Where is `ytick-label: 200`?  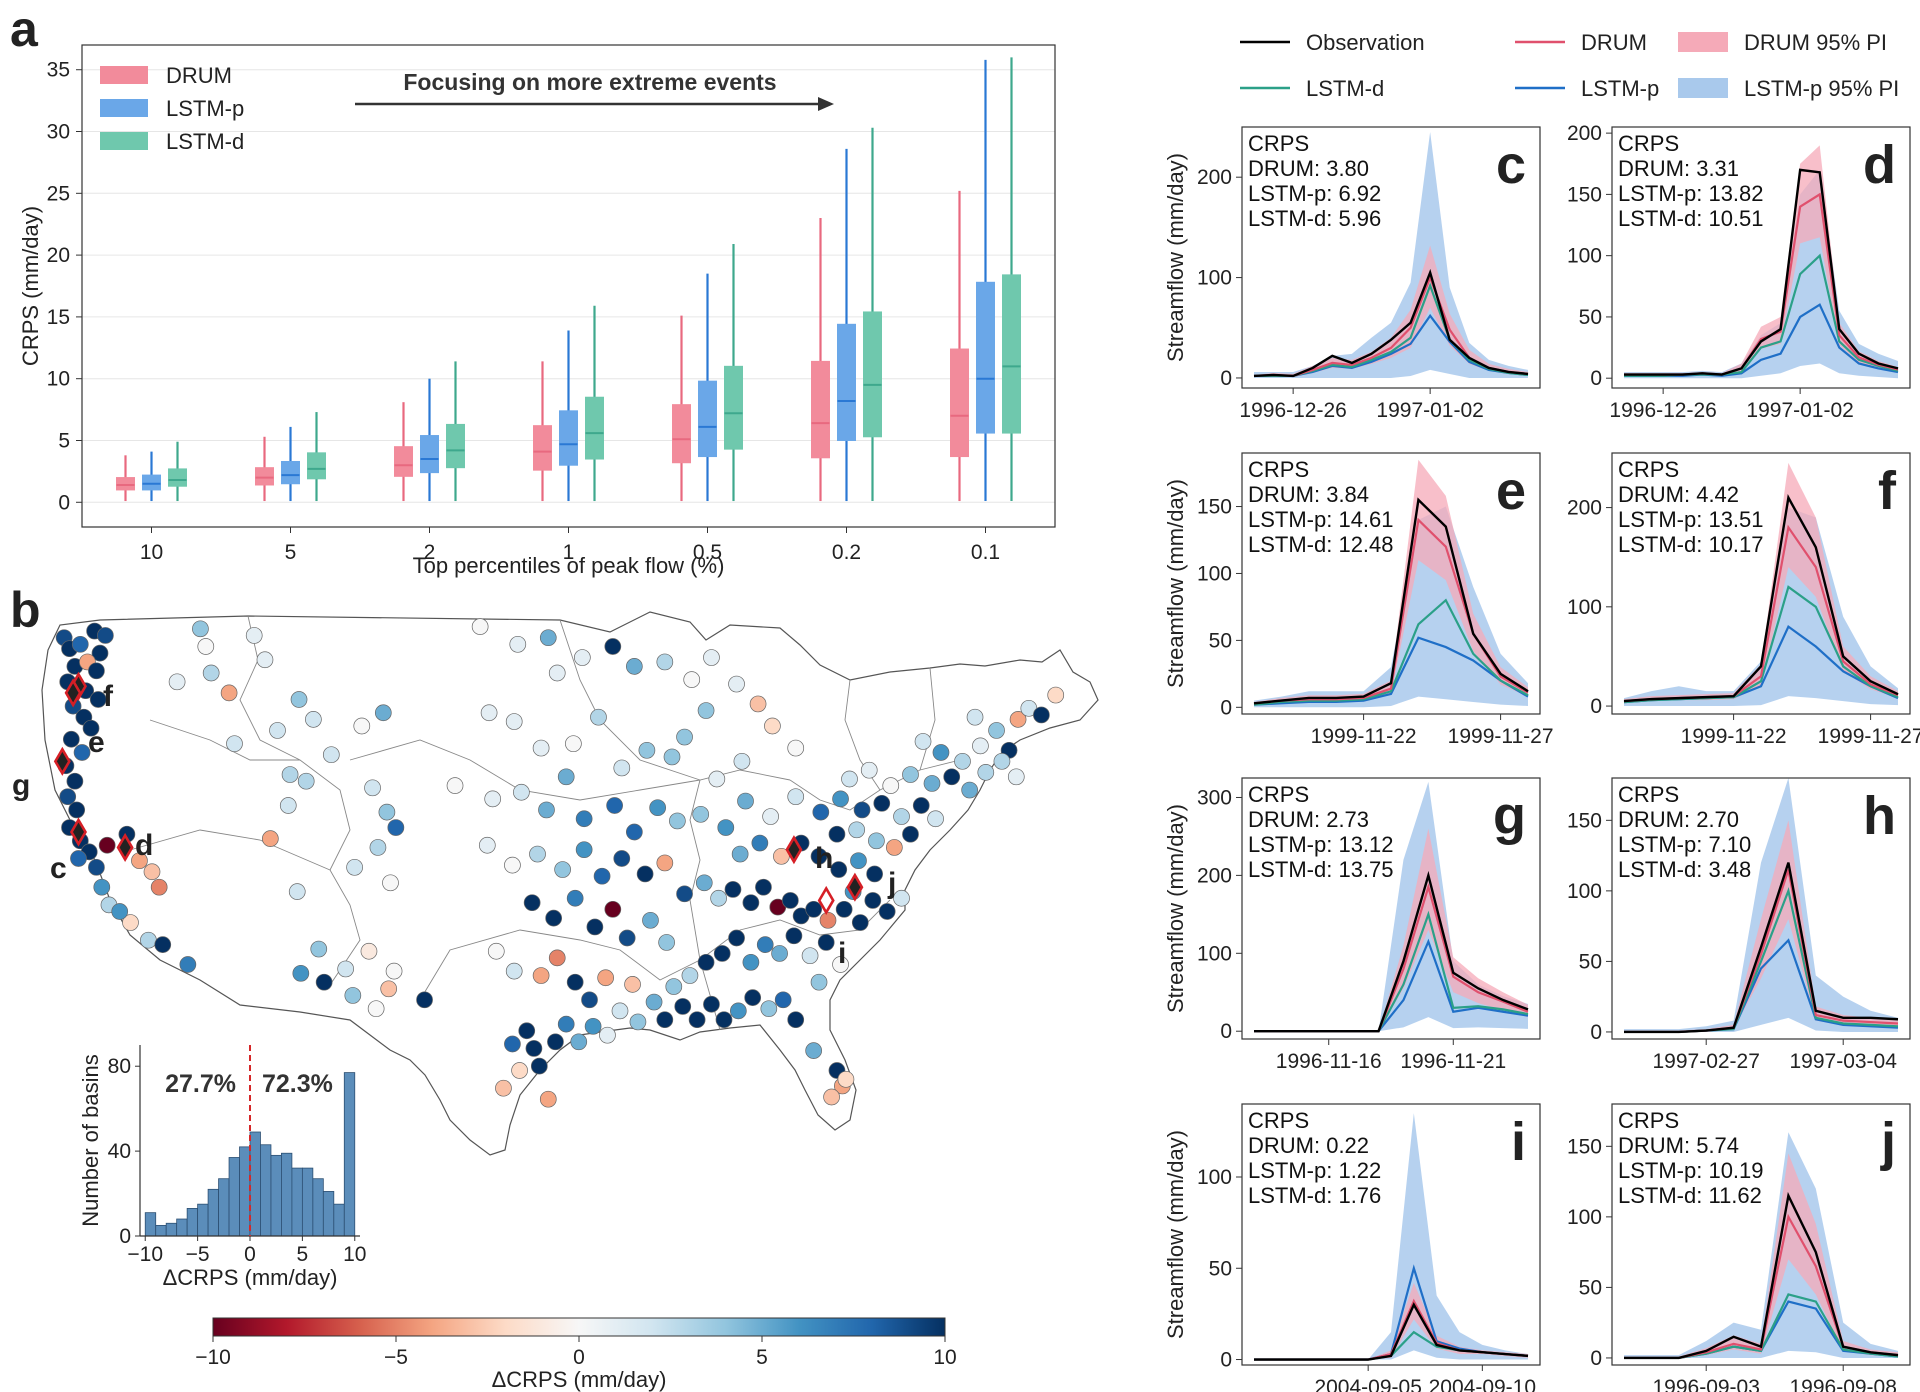
ytick-label: 200 is located at coordinates (1214, 177).